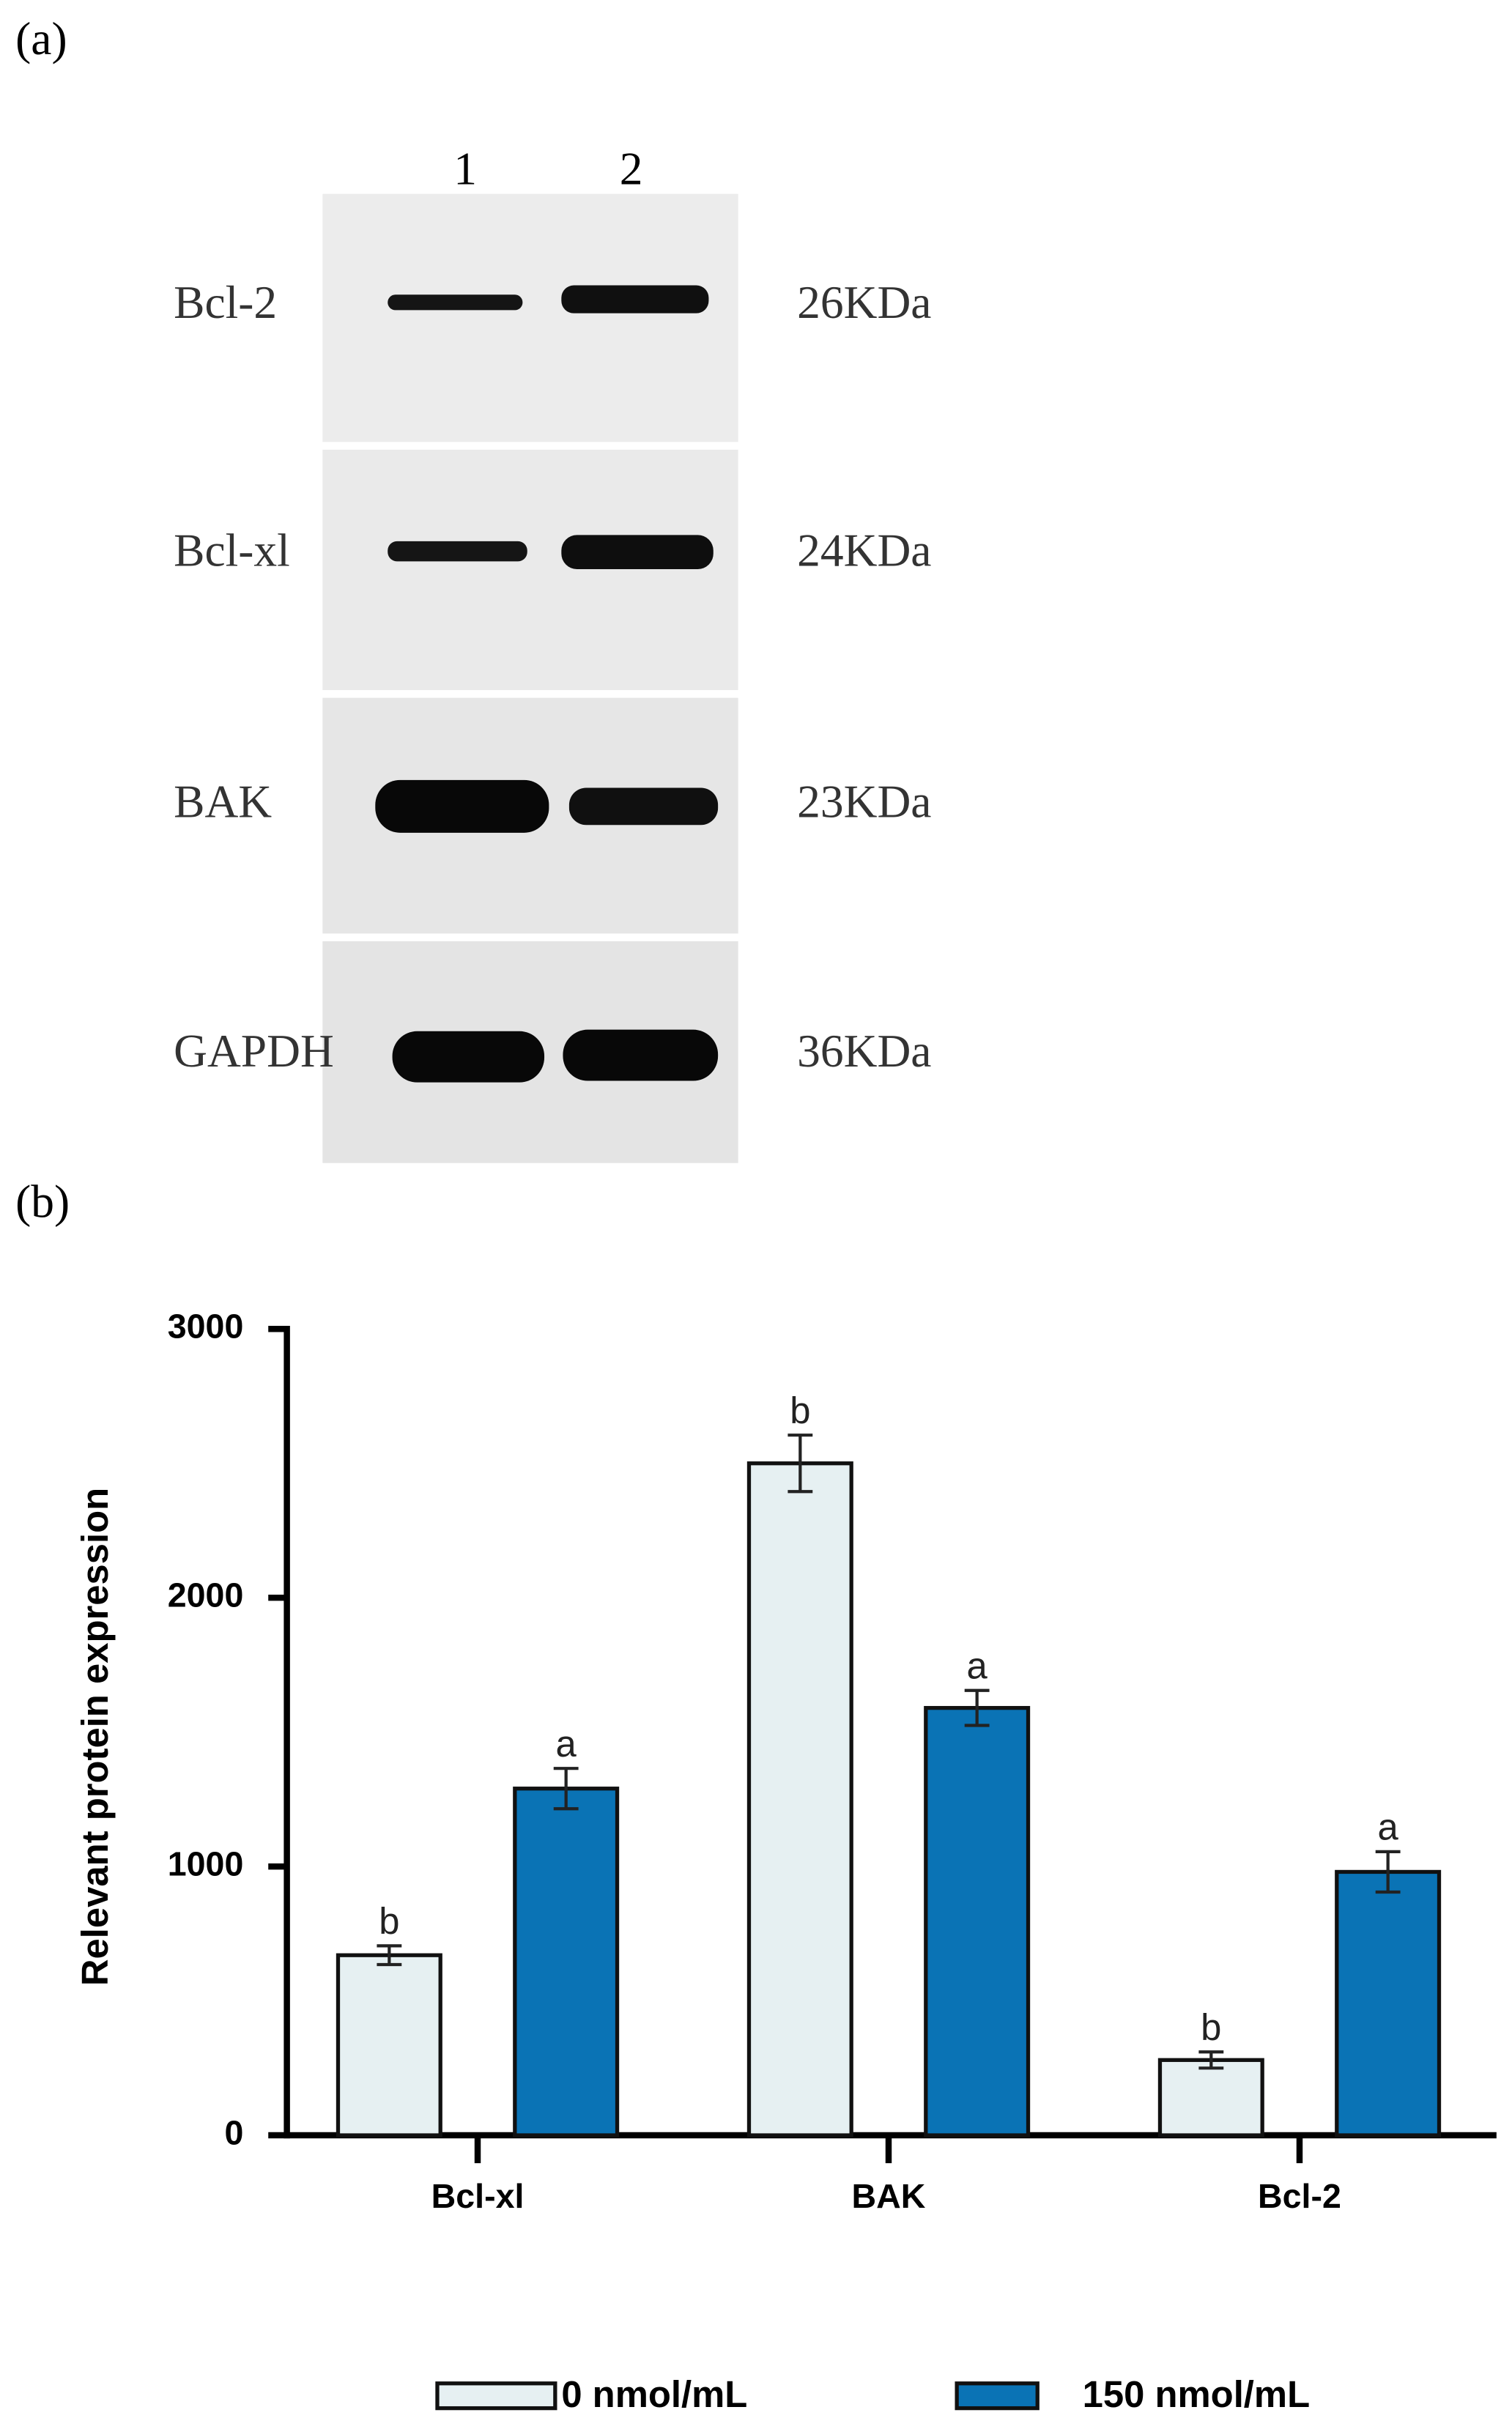 The height and width of the screenshot is (2418, 1512). Describe the element at coordinates (41, 38) in the screenshot. I see `panel-label: (a)` at that location.